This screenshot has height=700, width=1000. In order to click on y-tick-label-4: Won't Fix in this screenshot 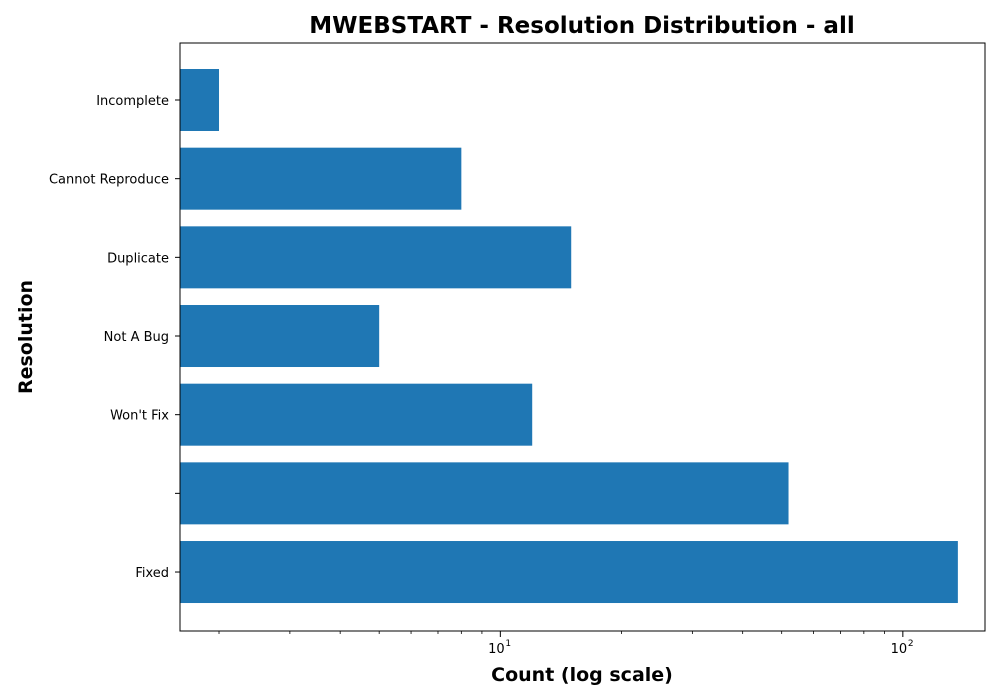, I will do `click(139, 416)`.